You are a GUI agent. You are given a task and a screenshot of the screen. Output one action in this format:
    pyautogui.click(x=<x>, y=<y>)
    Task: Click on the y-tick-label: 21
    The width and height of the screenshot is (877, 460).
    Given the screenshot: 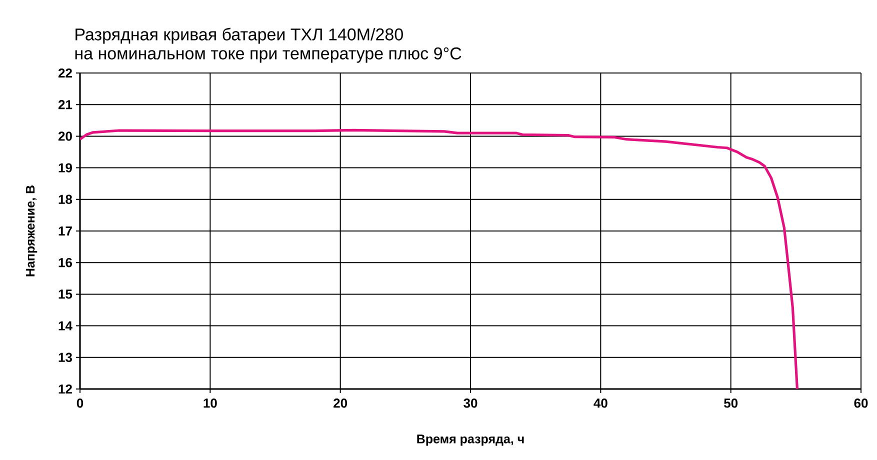 What is the action you would take?
    pyautogui.click(x=65, y=105)
    